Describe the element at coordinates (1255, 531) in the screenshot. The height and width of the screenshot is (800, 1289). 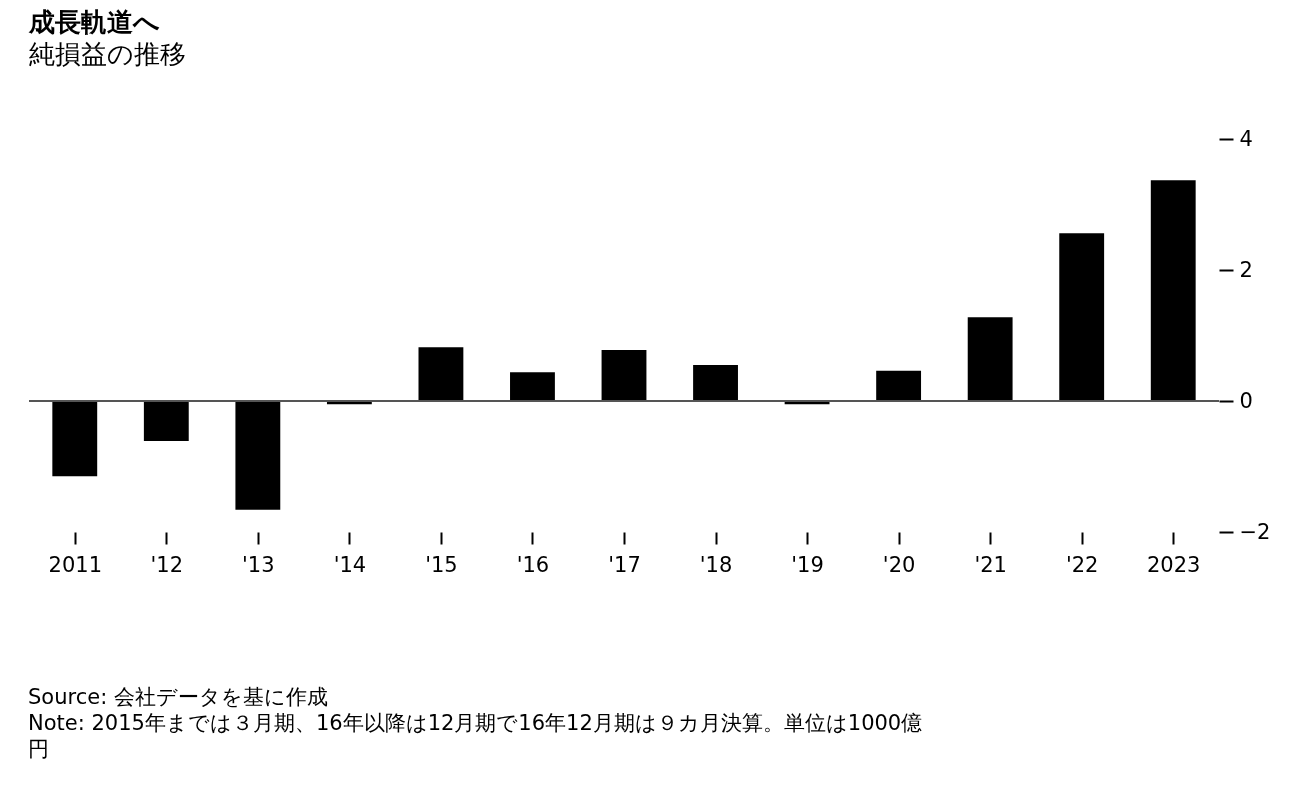
I see `y-tick-label: −2` at that location.